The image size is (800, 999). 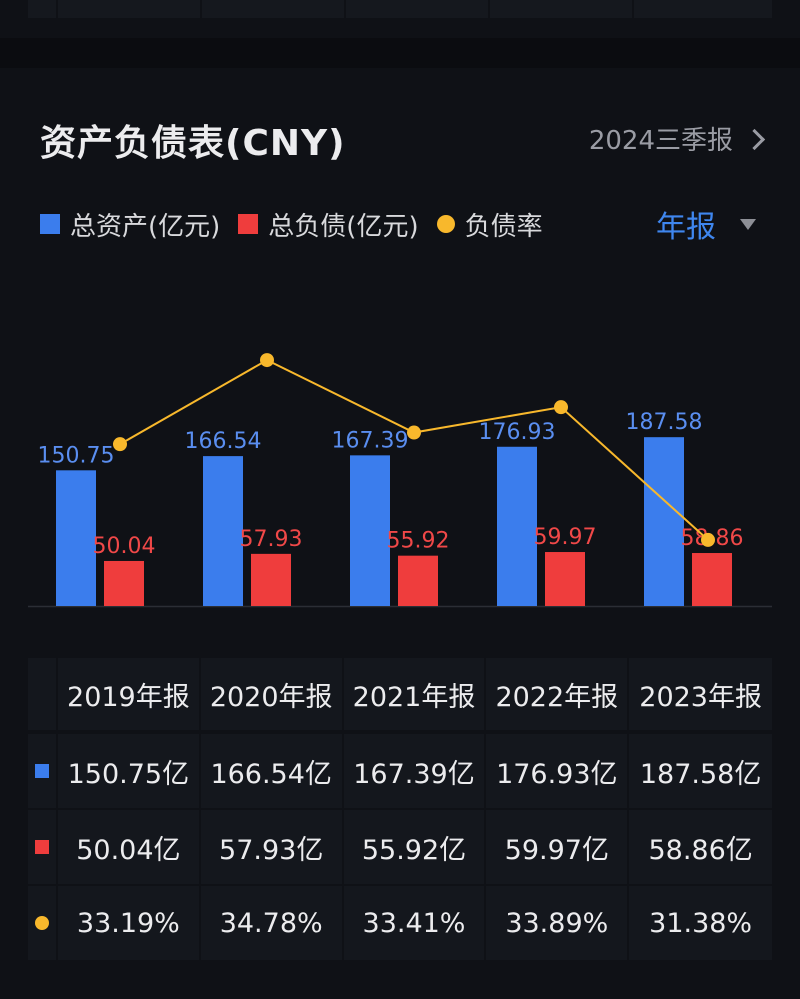 I want to click on table-cell: 59.97亿, so click(x=558, y=847).